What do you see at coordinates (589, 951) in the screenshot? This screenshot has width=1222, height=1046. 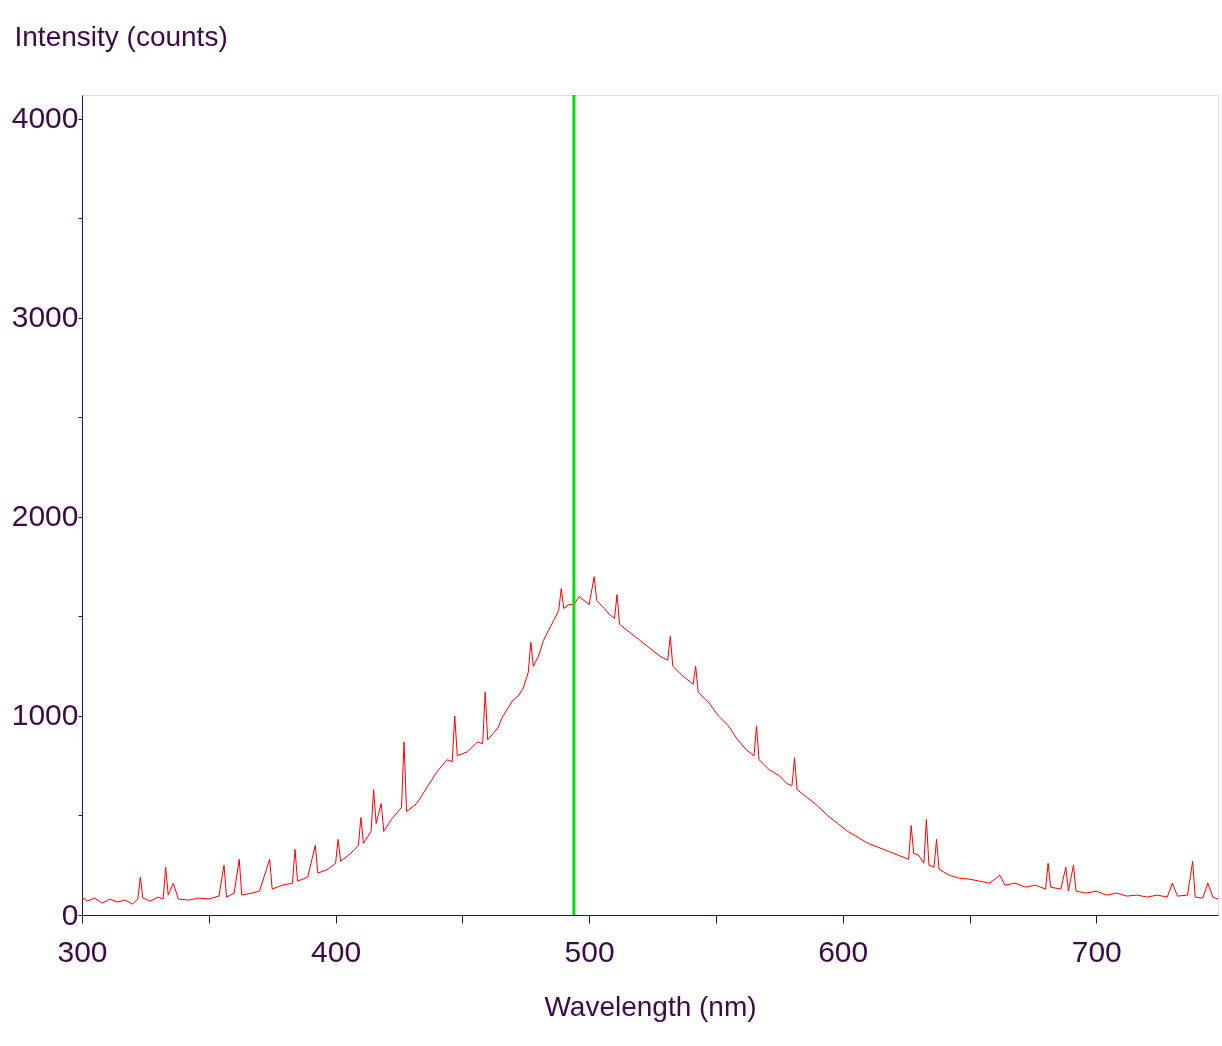 I see `x-tick-label: 500` at bounding box center [589, 951].